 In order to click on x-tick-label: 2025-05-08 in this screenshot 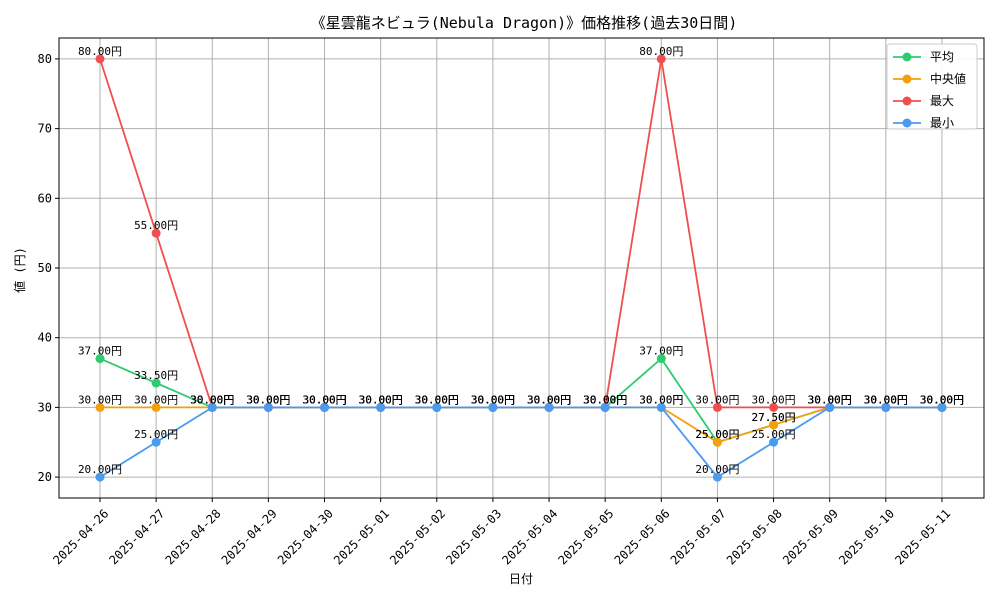, I will do `click(754, 536)`.